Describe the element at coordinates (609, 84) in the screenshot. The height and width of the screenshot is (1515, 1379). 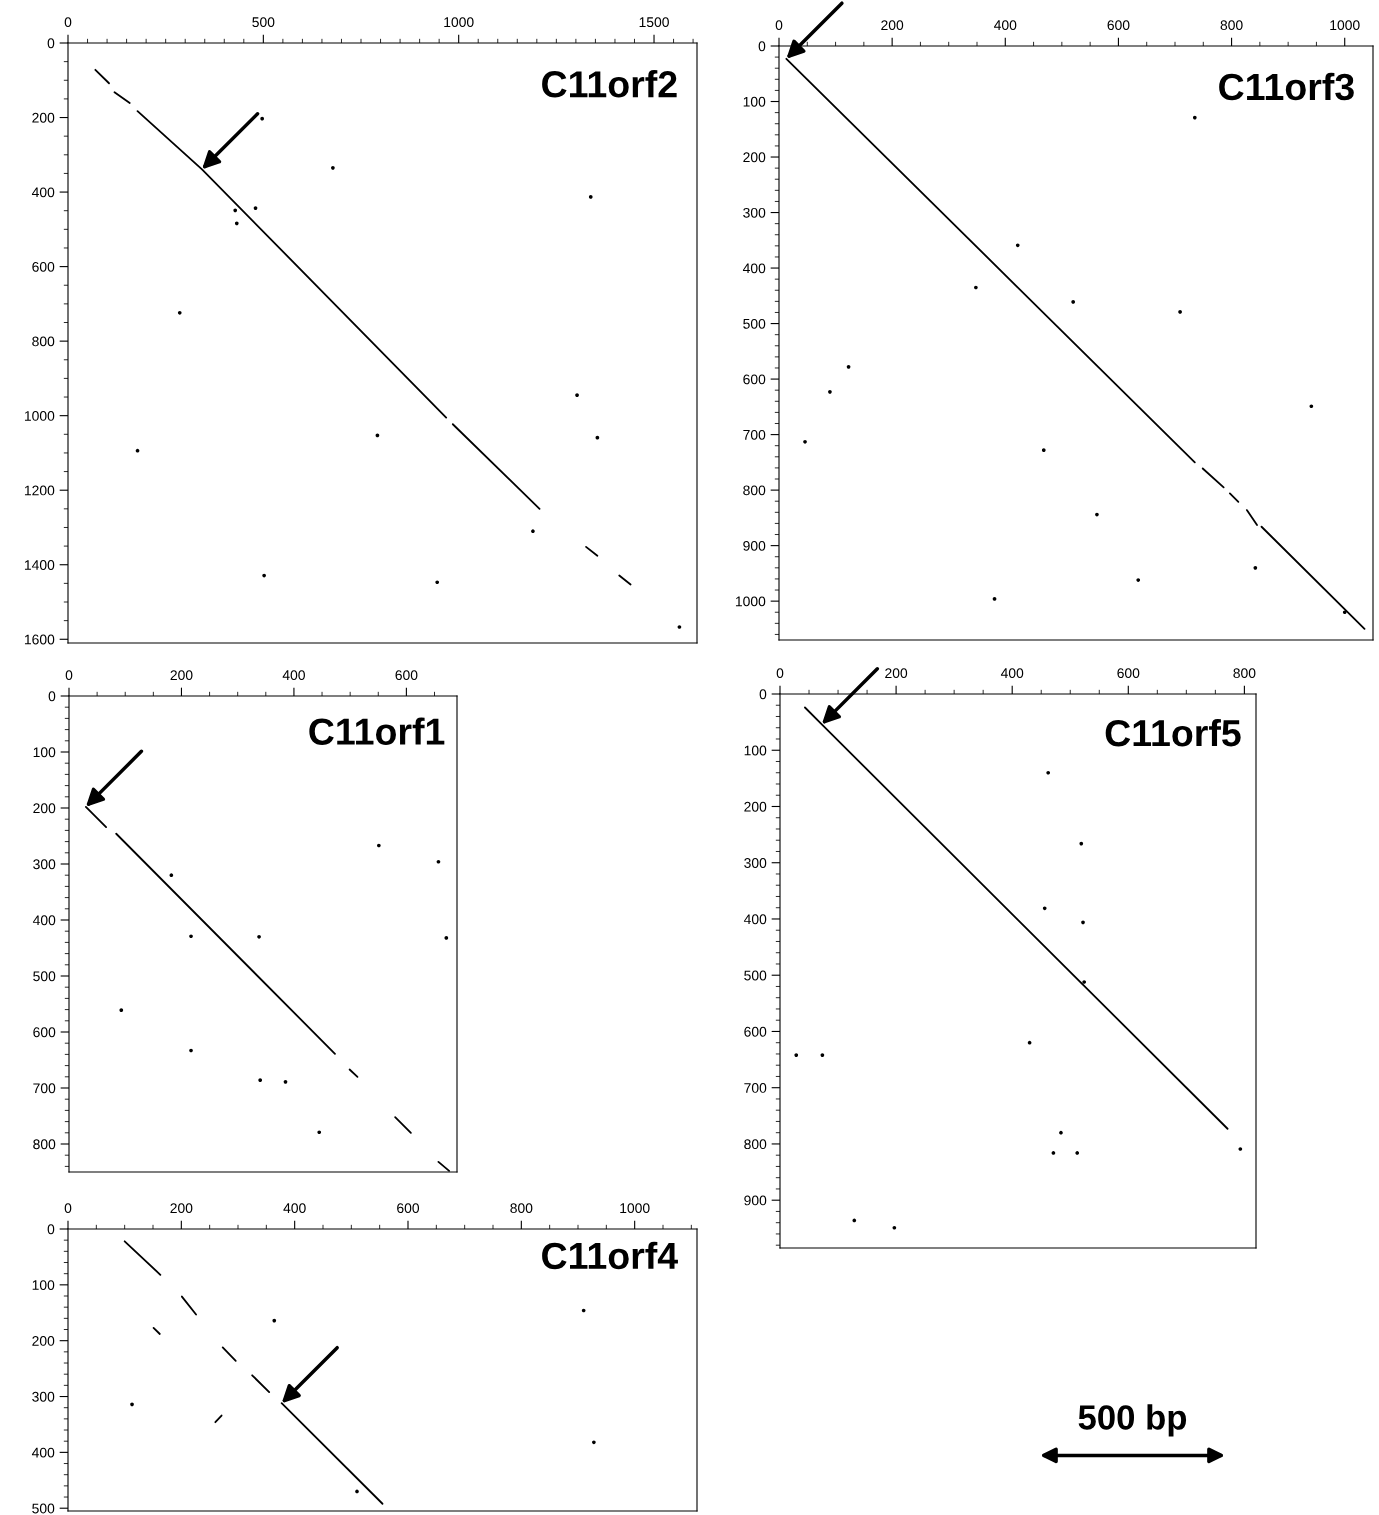
I see `text: C11orf2` at that location.